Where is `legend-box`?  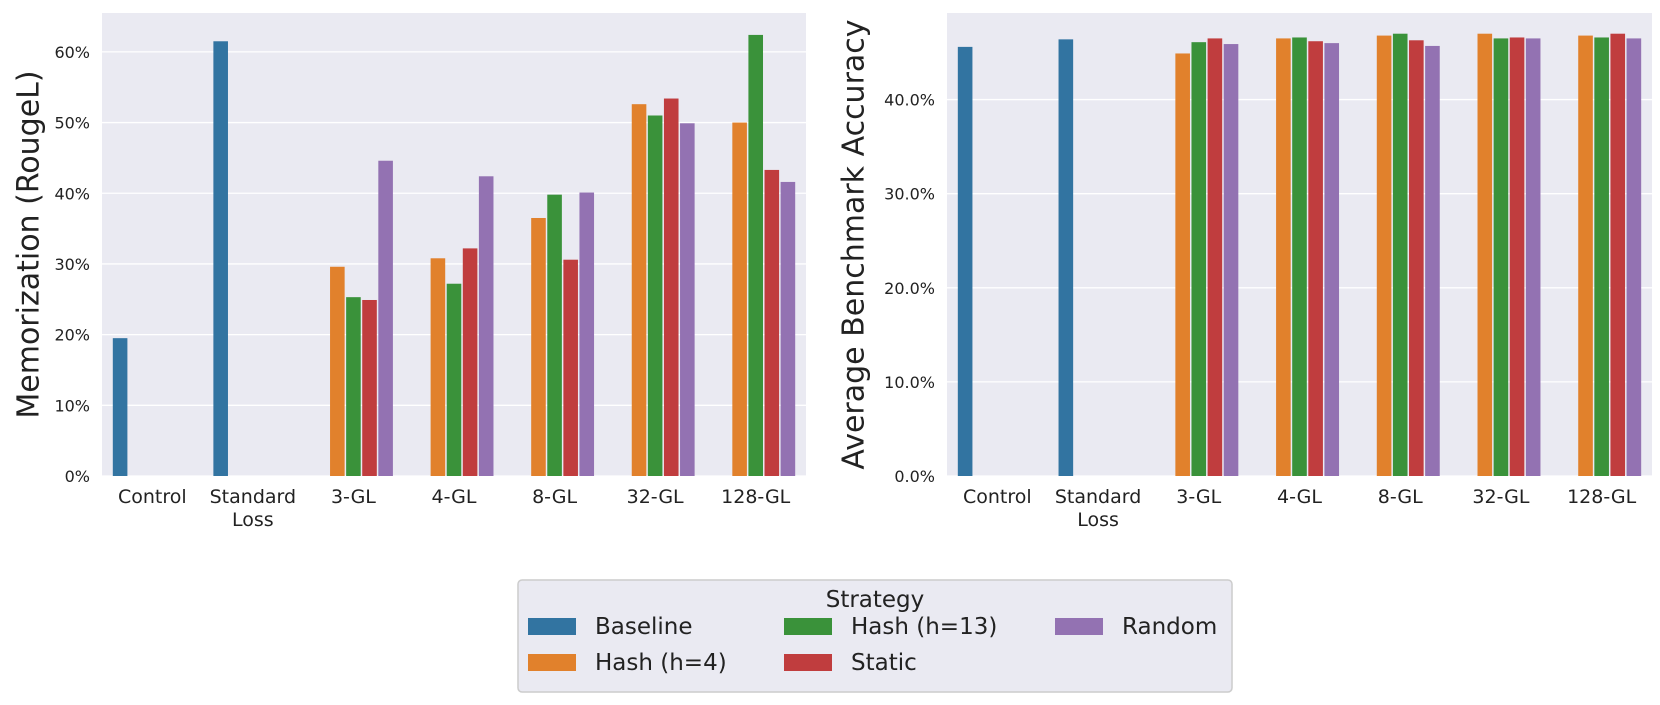
legend-box is located at coordinates (875, 636).